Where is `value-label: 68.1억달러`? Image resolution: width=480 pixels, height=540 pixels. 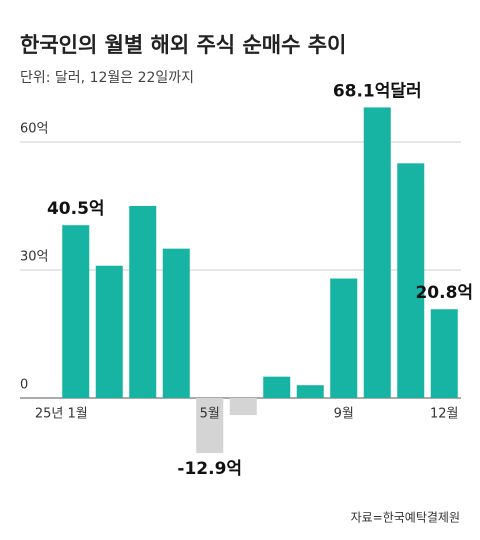 value-label: 68.1억달러 is located at coordinates (377, 90).